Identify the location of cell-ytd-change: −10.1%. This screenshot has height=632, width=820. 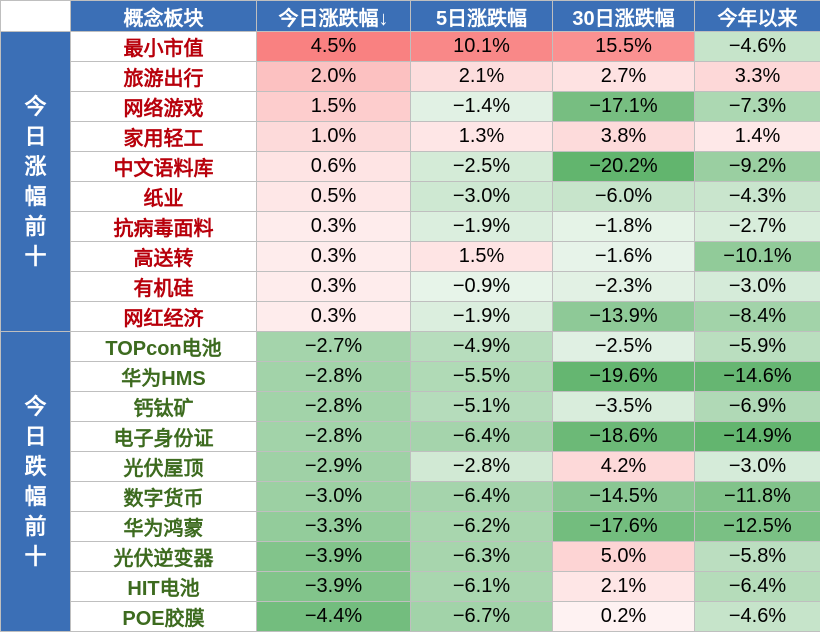
(757, 257).